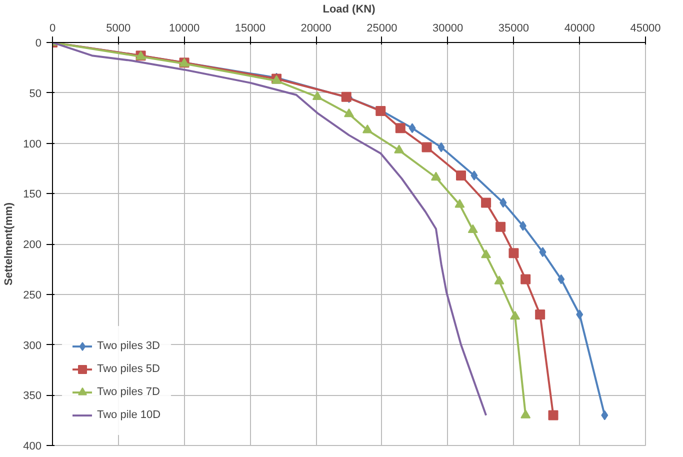 Image resolution: width=683 pixels, height=457 pixels. I want to click on y-axis-title: Settelment(mm), so click(9, 244).